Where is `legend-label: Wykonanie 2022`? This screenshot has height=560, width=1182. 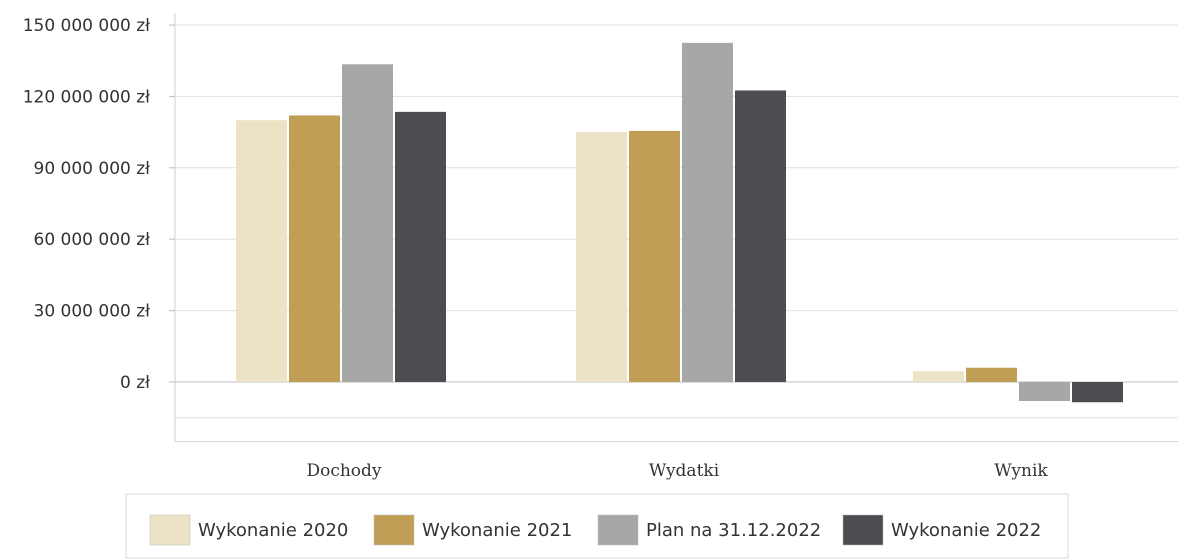
legend-label: Wykonanie 2022 is located at coordinates (966, 530).